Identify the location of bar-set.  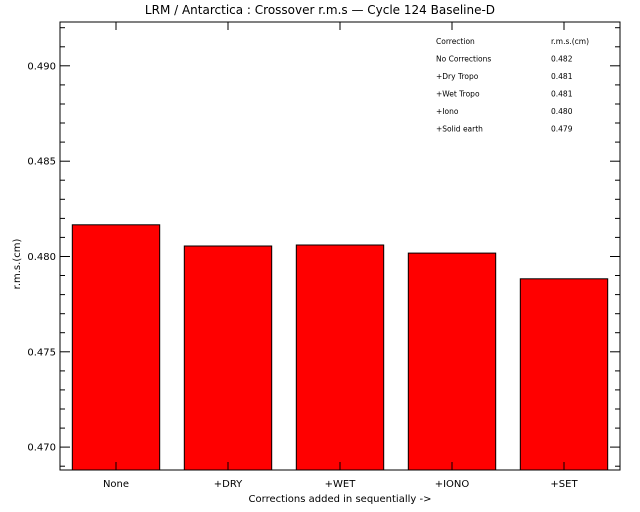
(564, 374).